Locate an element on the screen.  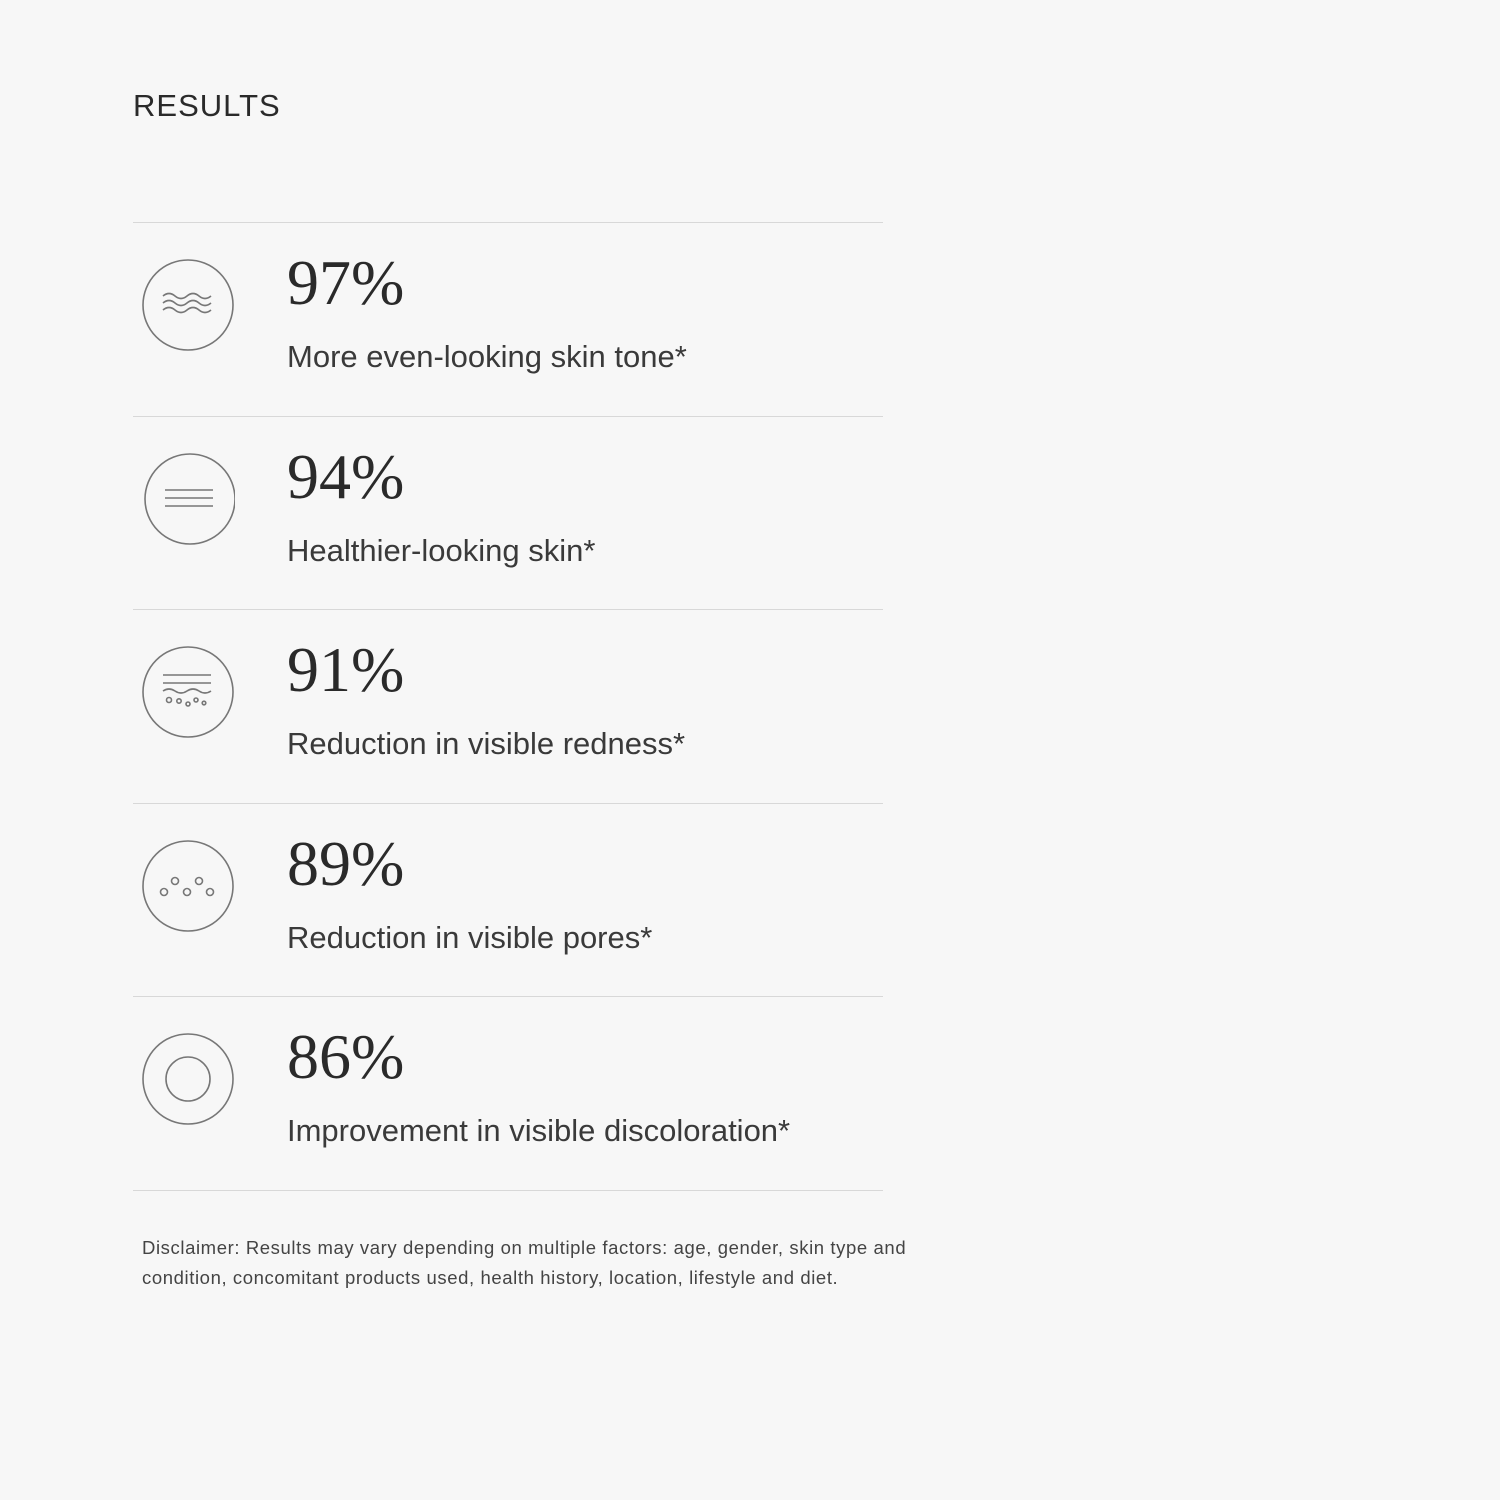
section-title: RESULTS is located at coordinates (207, 105).